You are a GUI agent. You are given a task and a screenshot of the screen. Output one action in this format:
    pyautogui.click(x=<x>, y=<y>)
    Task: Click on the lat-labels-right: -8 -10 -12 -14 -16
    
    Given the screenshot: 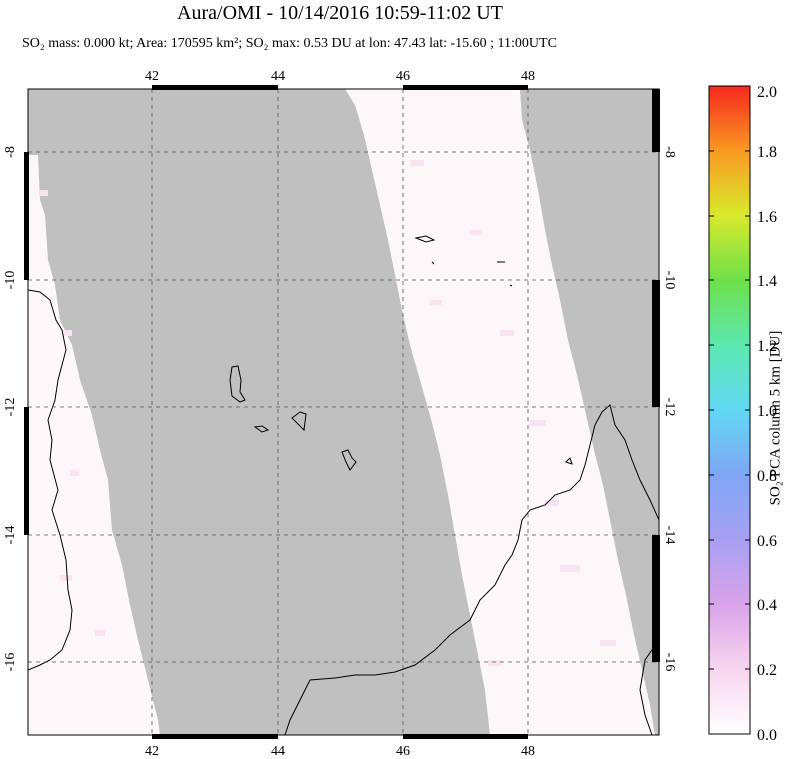 What is the action you would take?
    pyautogui.click(x=669, y=408)
    